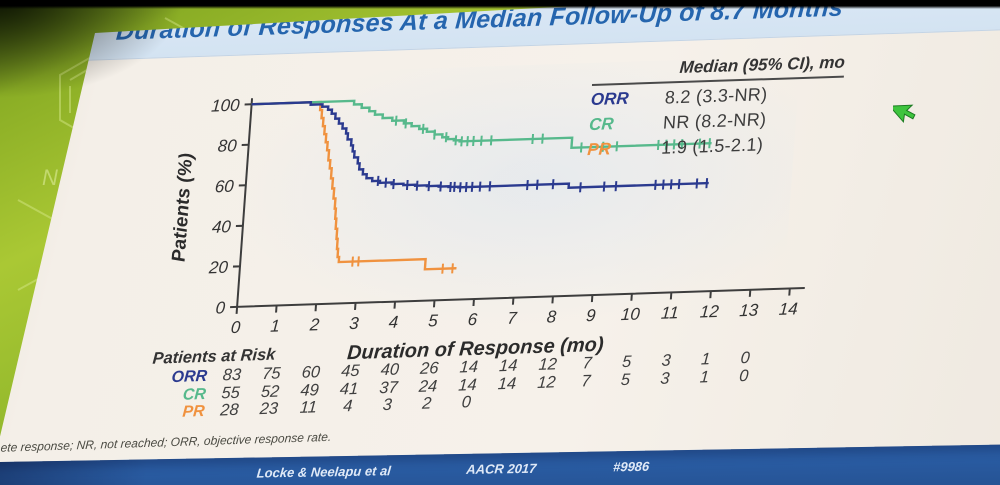 The width and height of the screenshot is (1000, 485). Describe the element at coordinates (194, 394) in the screenshot. I see `risk-row-label: CR` at that location.